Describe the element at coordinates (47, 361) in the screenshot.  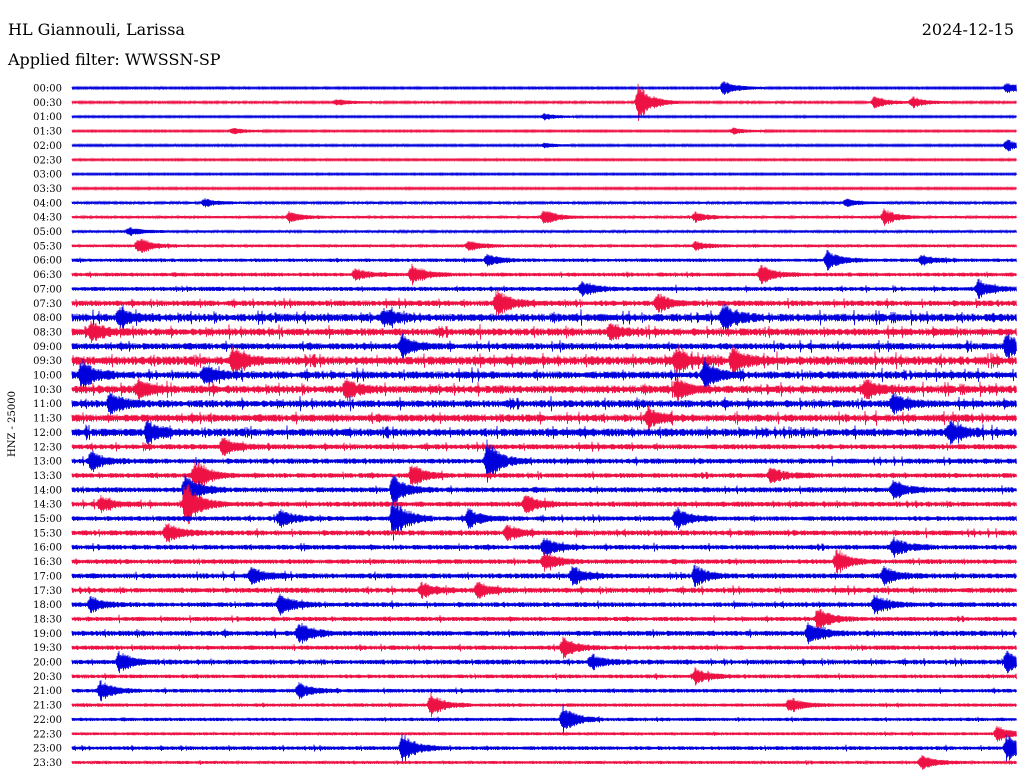
I see `row-time-label: 09:30` at that location.